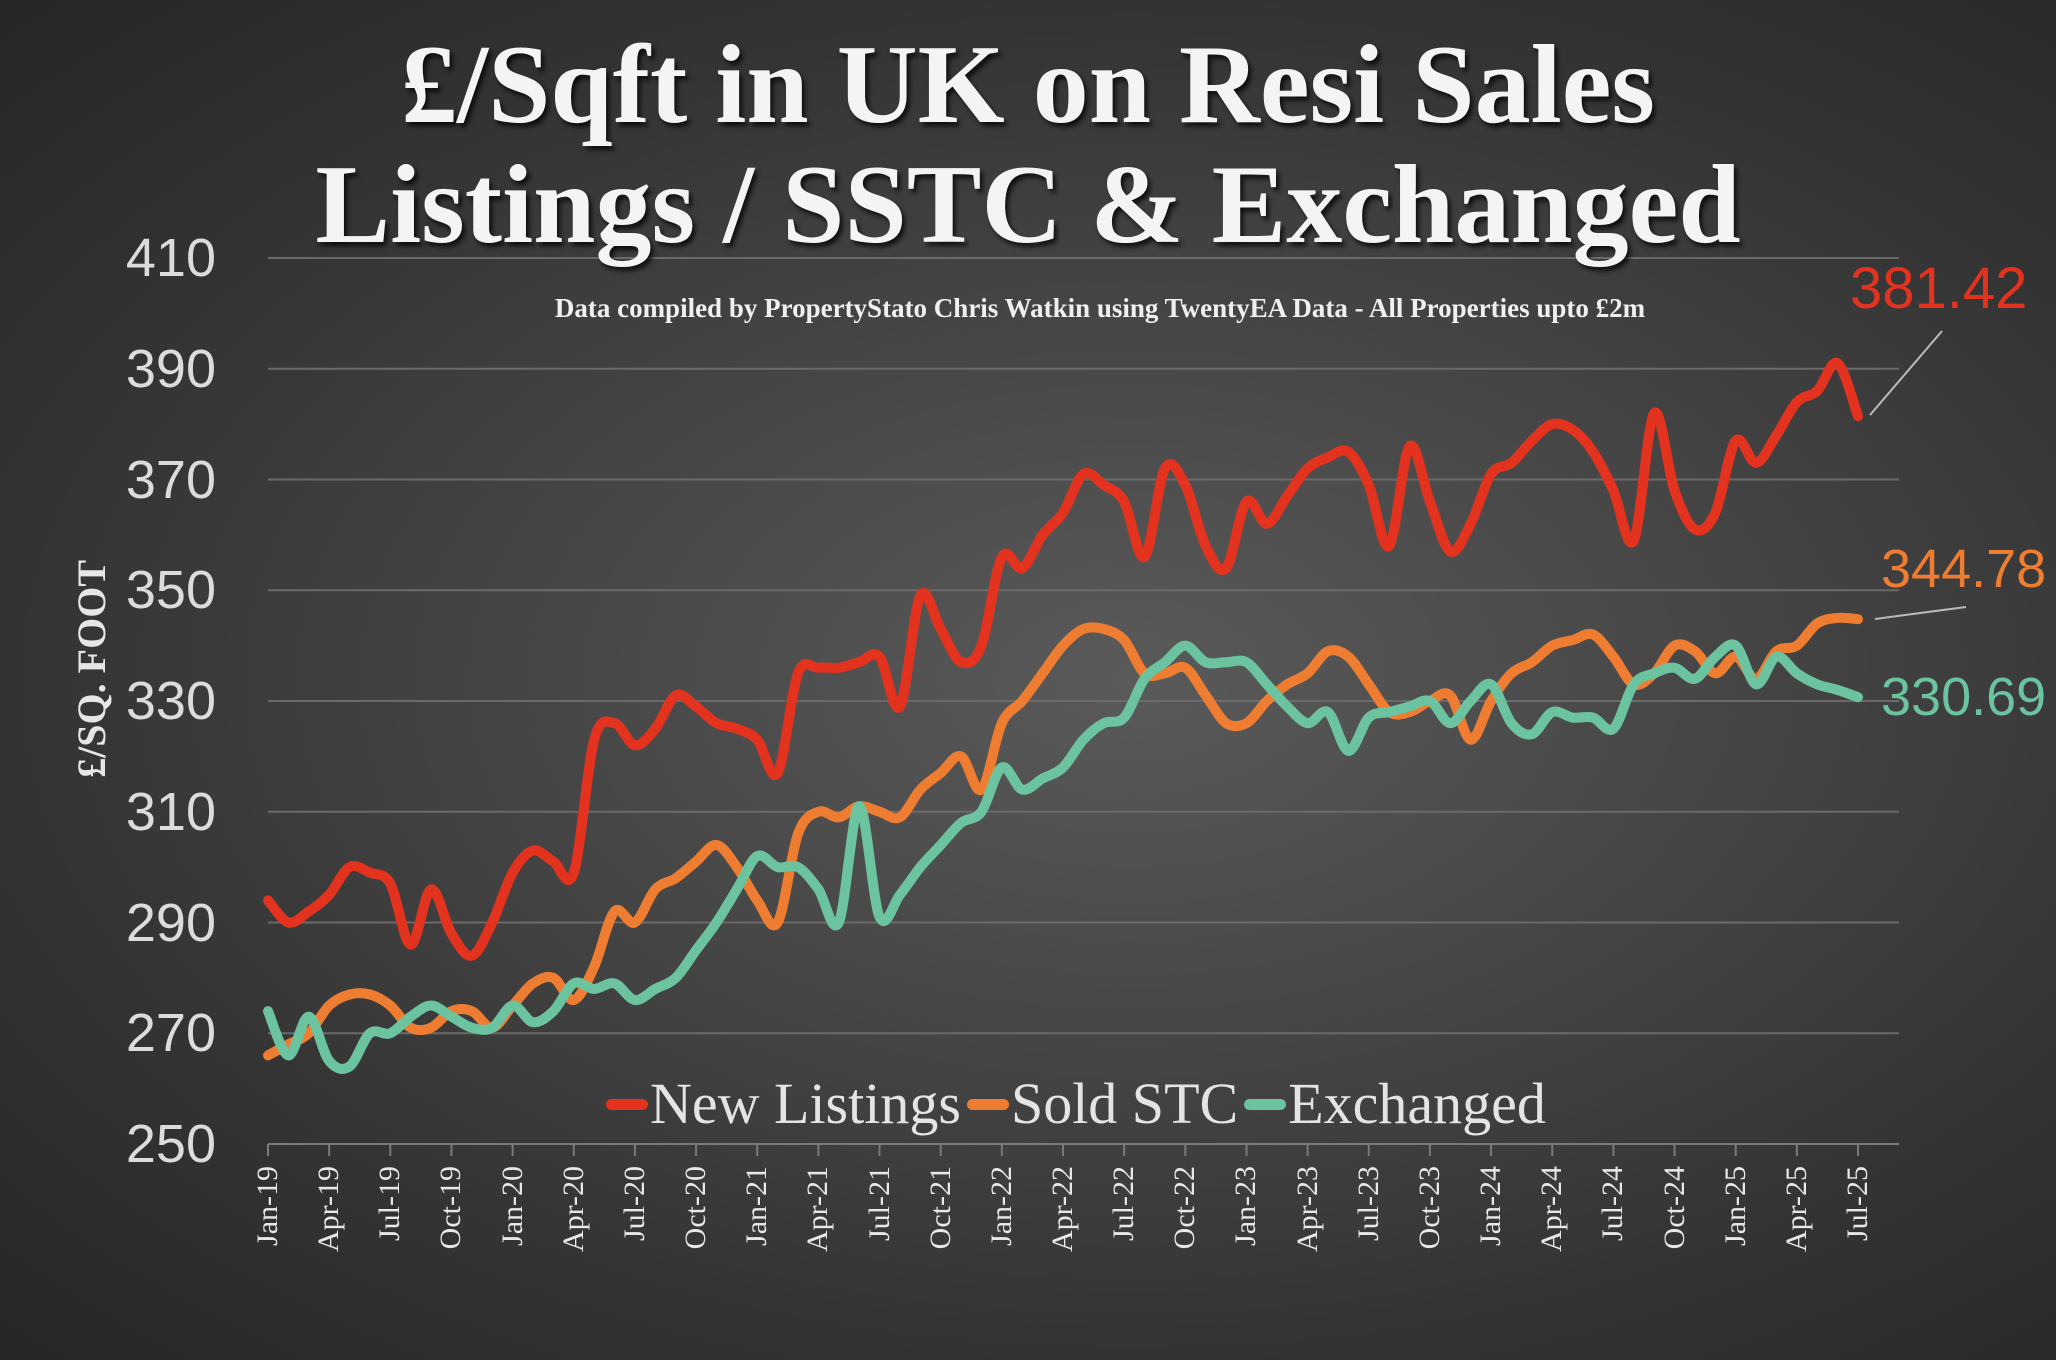  Describe the element at coordinates (390, 1203) in the screenshot. I see `x-tick-label: Jul-19` at that location.